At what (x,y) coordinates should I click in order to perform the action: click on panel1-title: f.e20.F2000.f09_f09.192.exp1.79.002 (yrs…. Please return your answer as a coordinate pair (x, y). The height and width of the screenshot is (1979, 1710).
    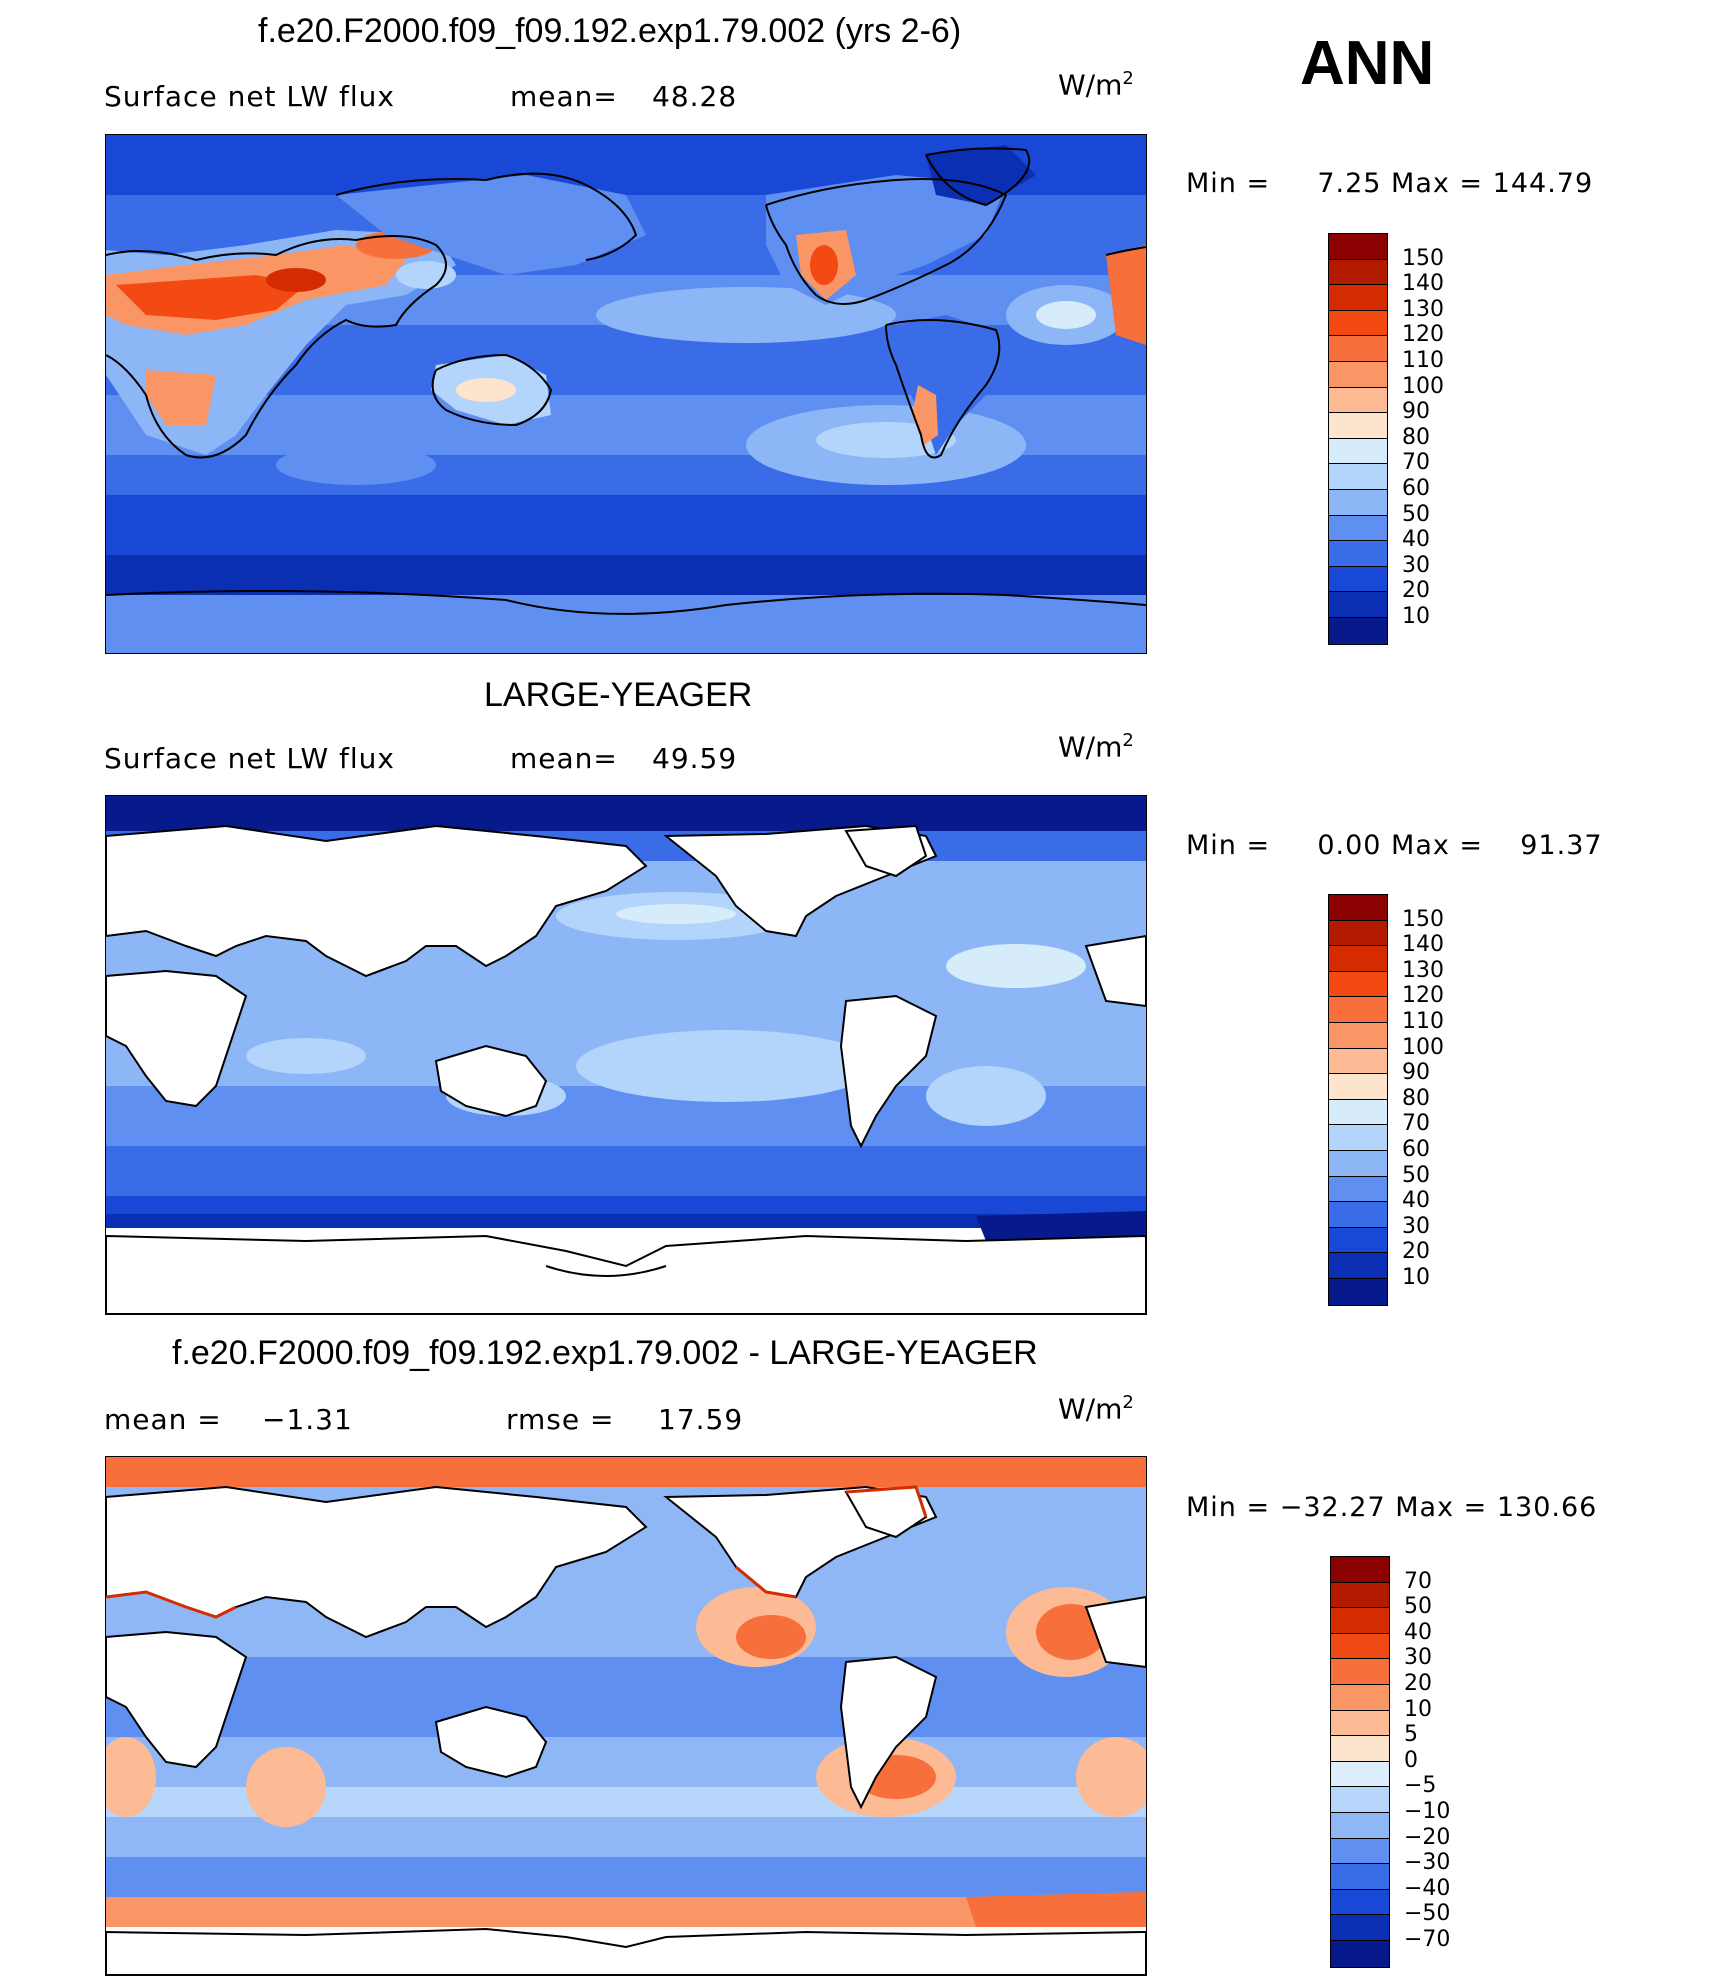
    Looking at the image, I should click on (610, 31).